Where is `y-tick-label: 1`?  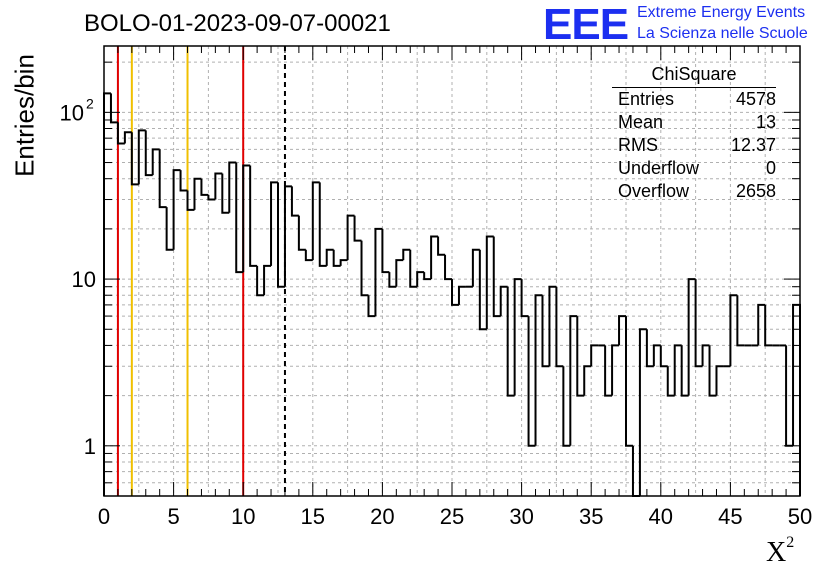
y-tick-label: 1 is located at coordinates (90, 446).